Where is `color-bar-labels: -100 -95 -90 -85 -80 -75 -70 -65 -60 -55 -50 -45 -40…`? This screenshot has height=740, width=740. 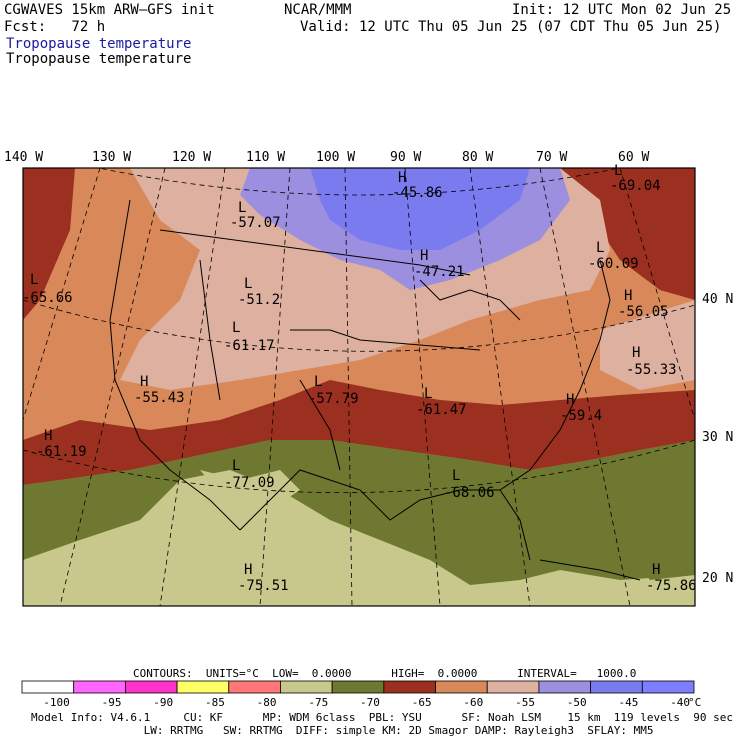
color-bar-labels: -100 -95 -90 -85 -80 -75 -70 -65 -60 -55 -50 -45 -40… is located at coordinates (372, 702).